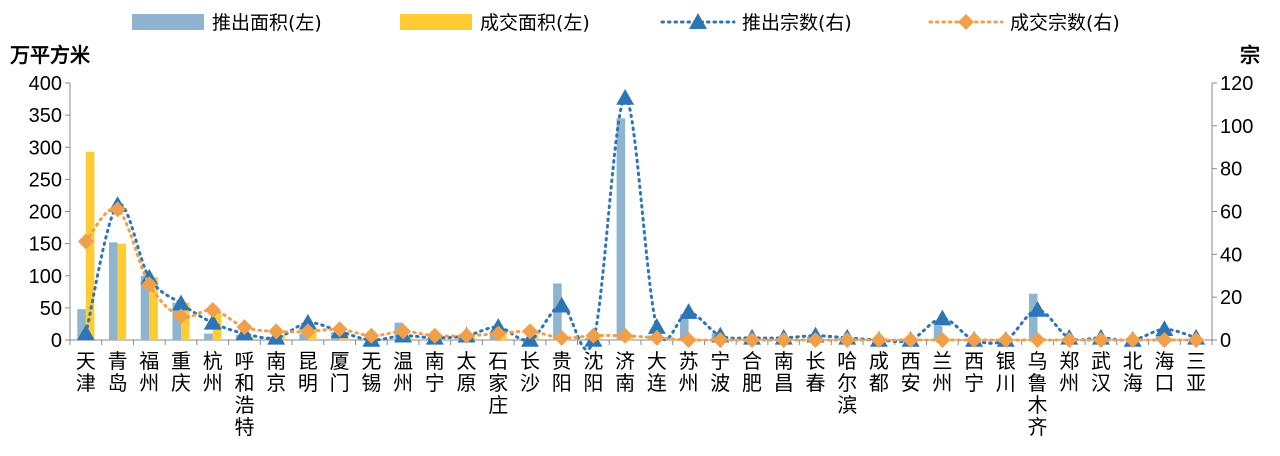 This screenshot has height=456, width=1280. I want to click on category-label: 石家庄, so click(498, 383).